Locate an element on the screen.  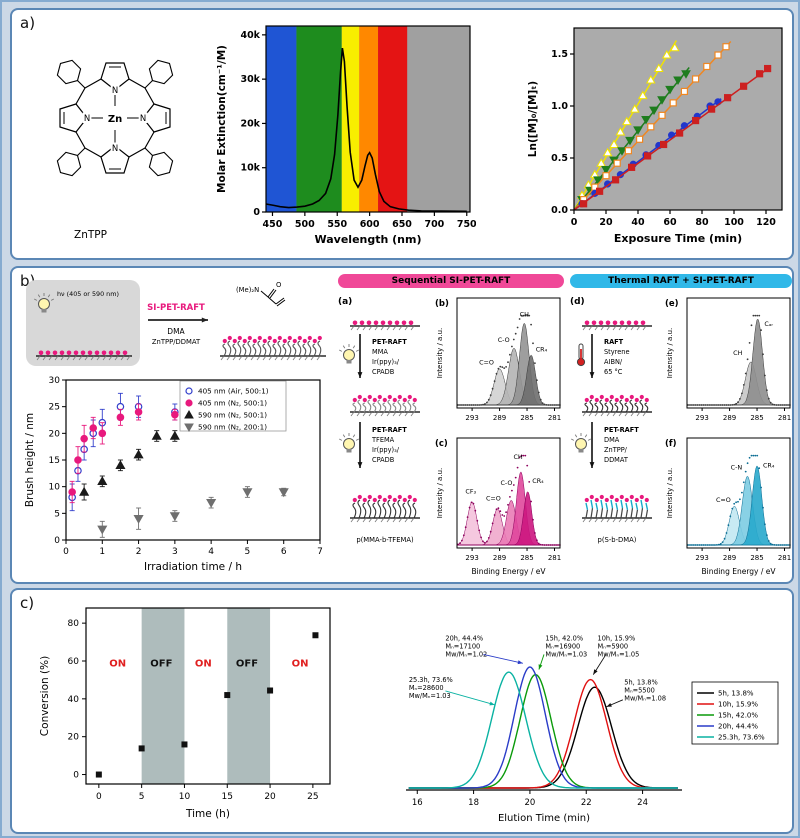
svg-text: Brush height / nm is located at coordinates (30, 460).